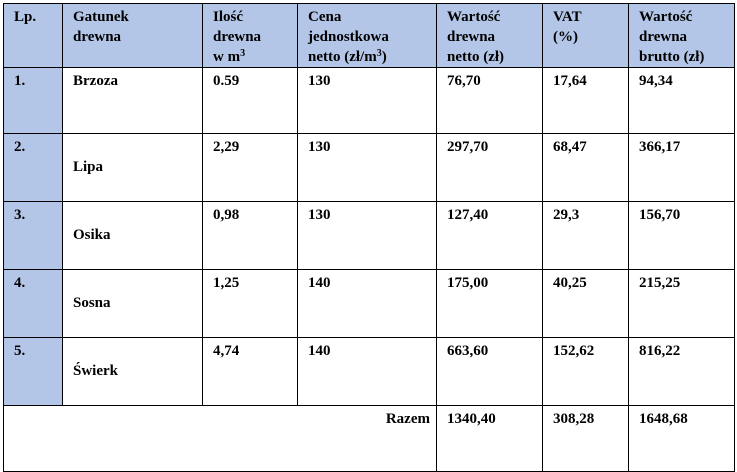 The width and height of the screenshot is (737, 472). What do you see at coordinates (250, 167) in the screenshot?
I see `cell-ilosc: 2,29` at bounding box center [250, 167].